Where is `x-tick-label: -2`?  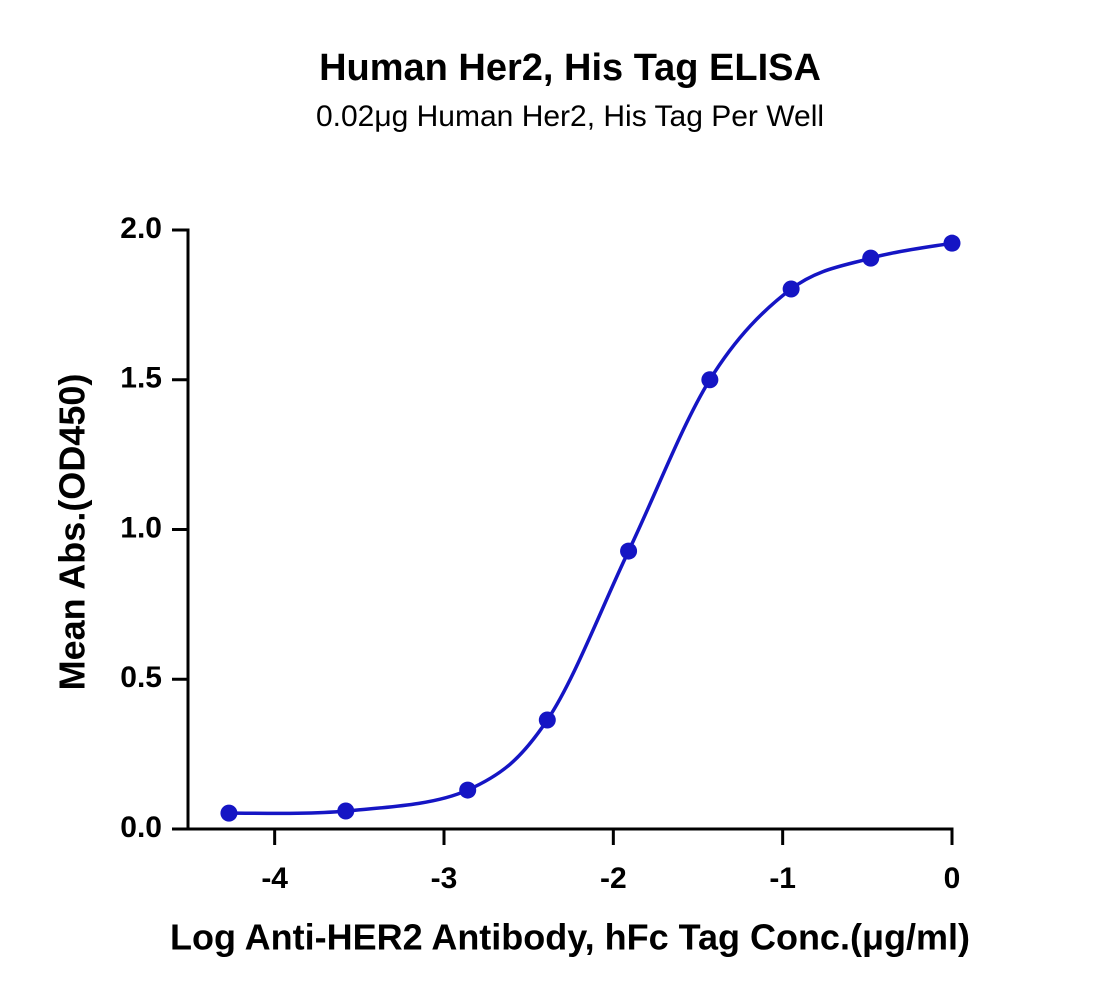 x-tick-label: -2 is located at coordinates (613, 878).